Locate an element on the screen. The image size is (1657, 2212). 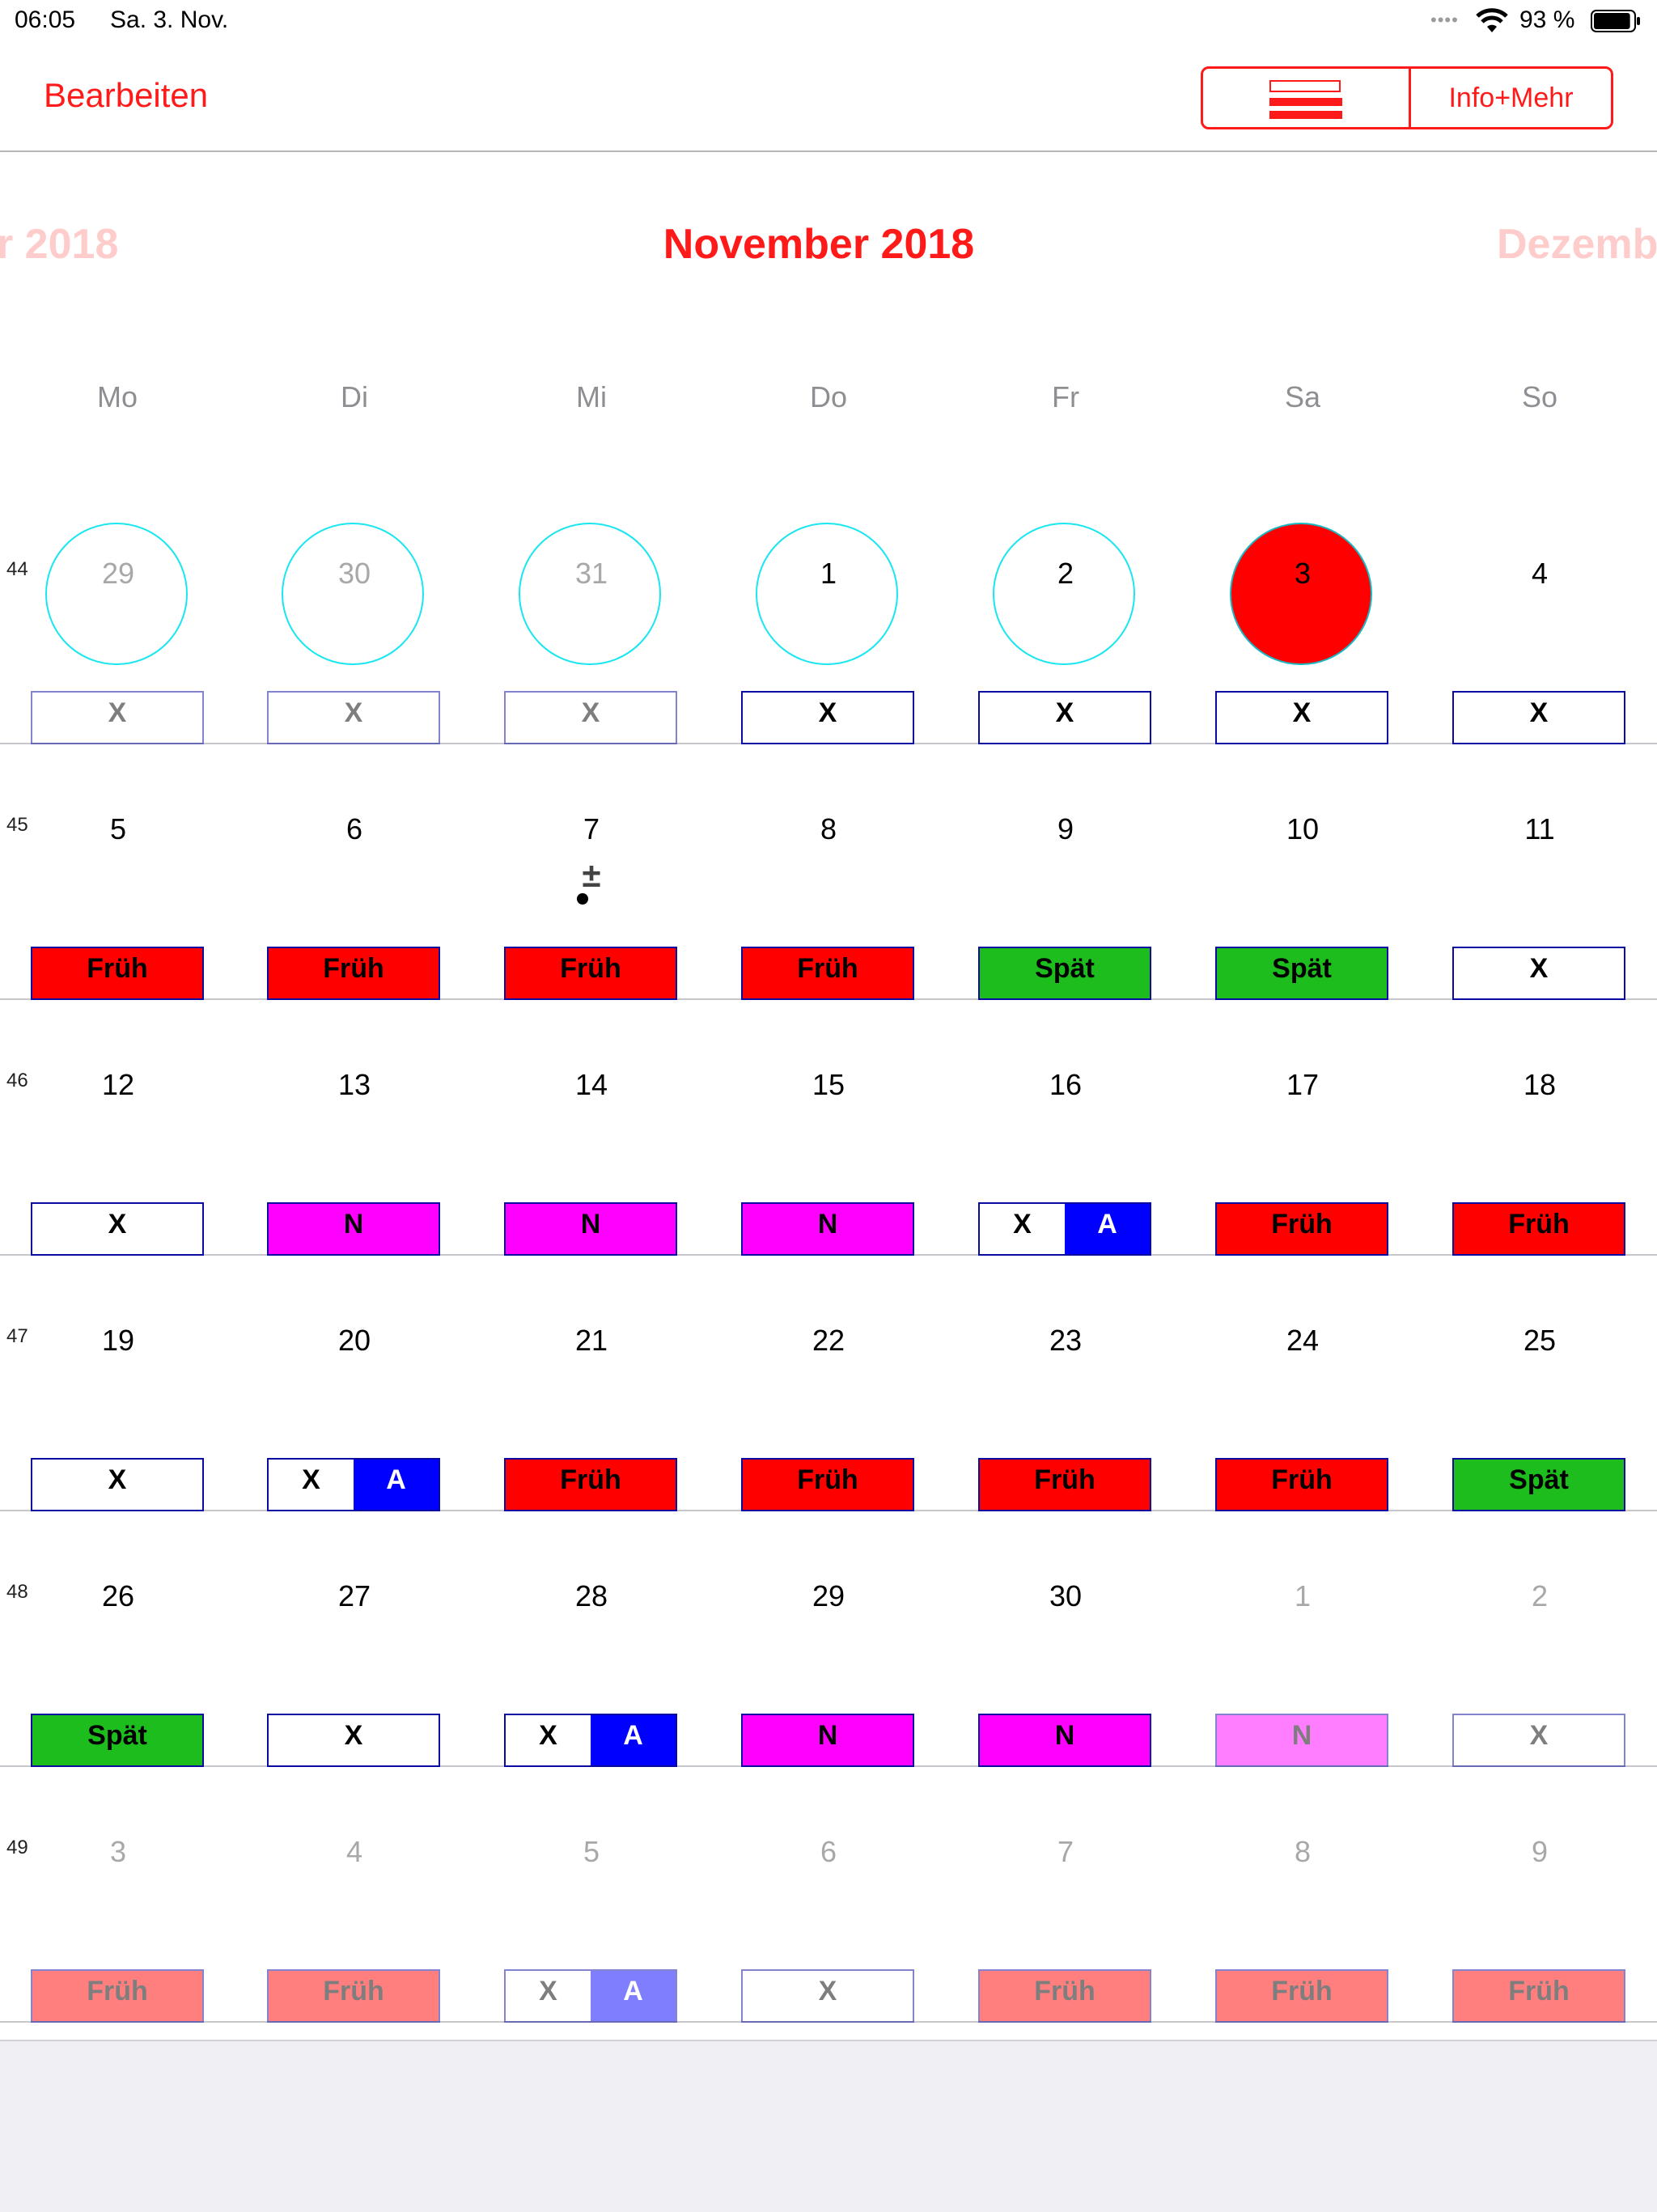
today-highlight-circle is located at coordinates (1301, 594).